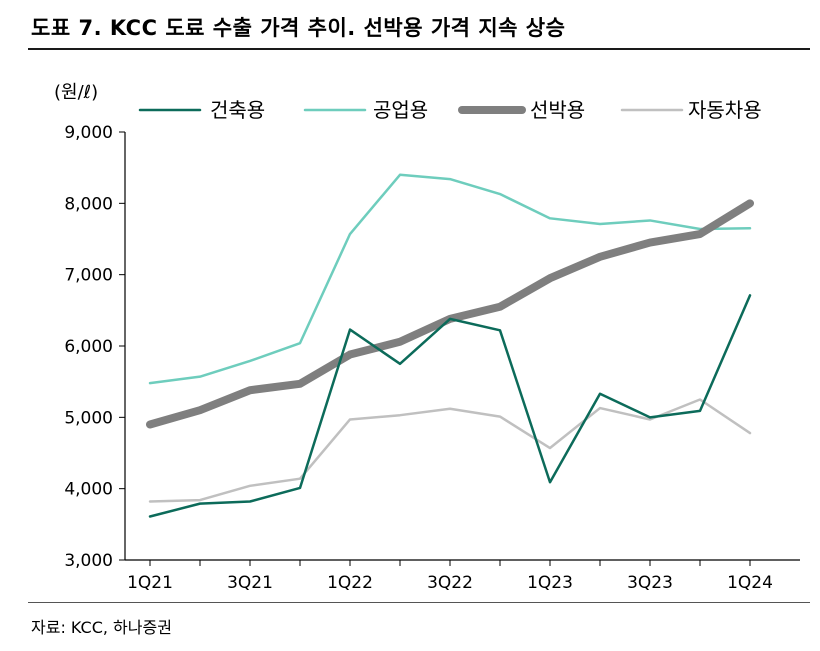  I want to click on x-tick-label: 1Q24, so click(750, 583).